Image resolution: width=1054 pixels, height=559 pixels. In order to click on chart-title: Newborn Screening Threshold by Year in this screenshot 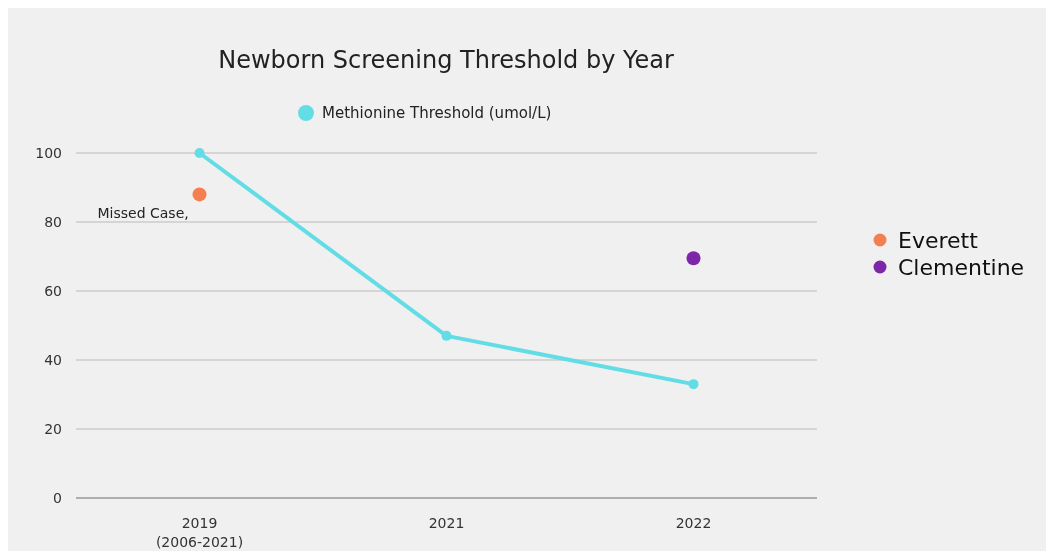, I will do `click(446, 60)`.